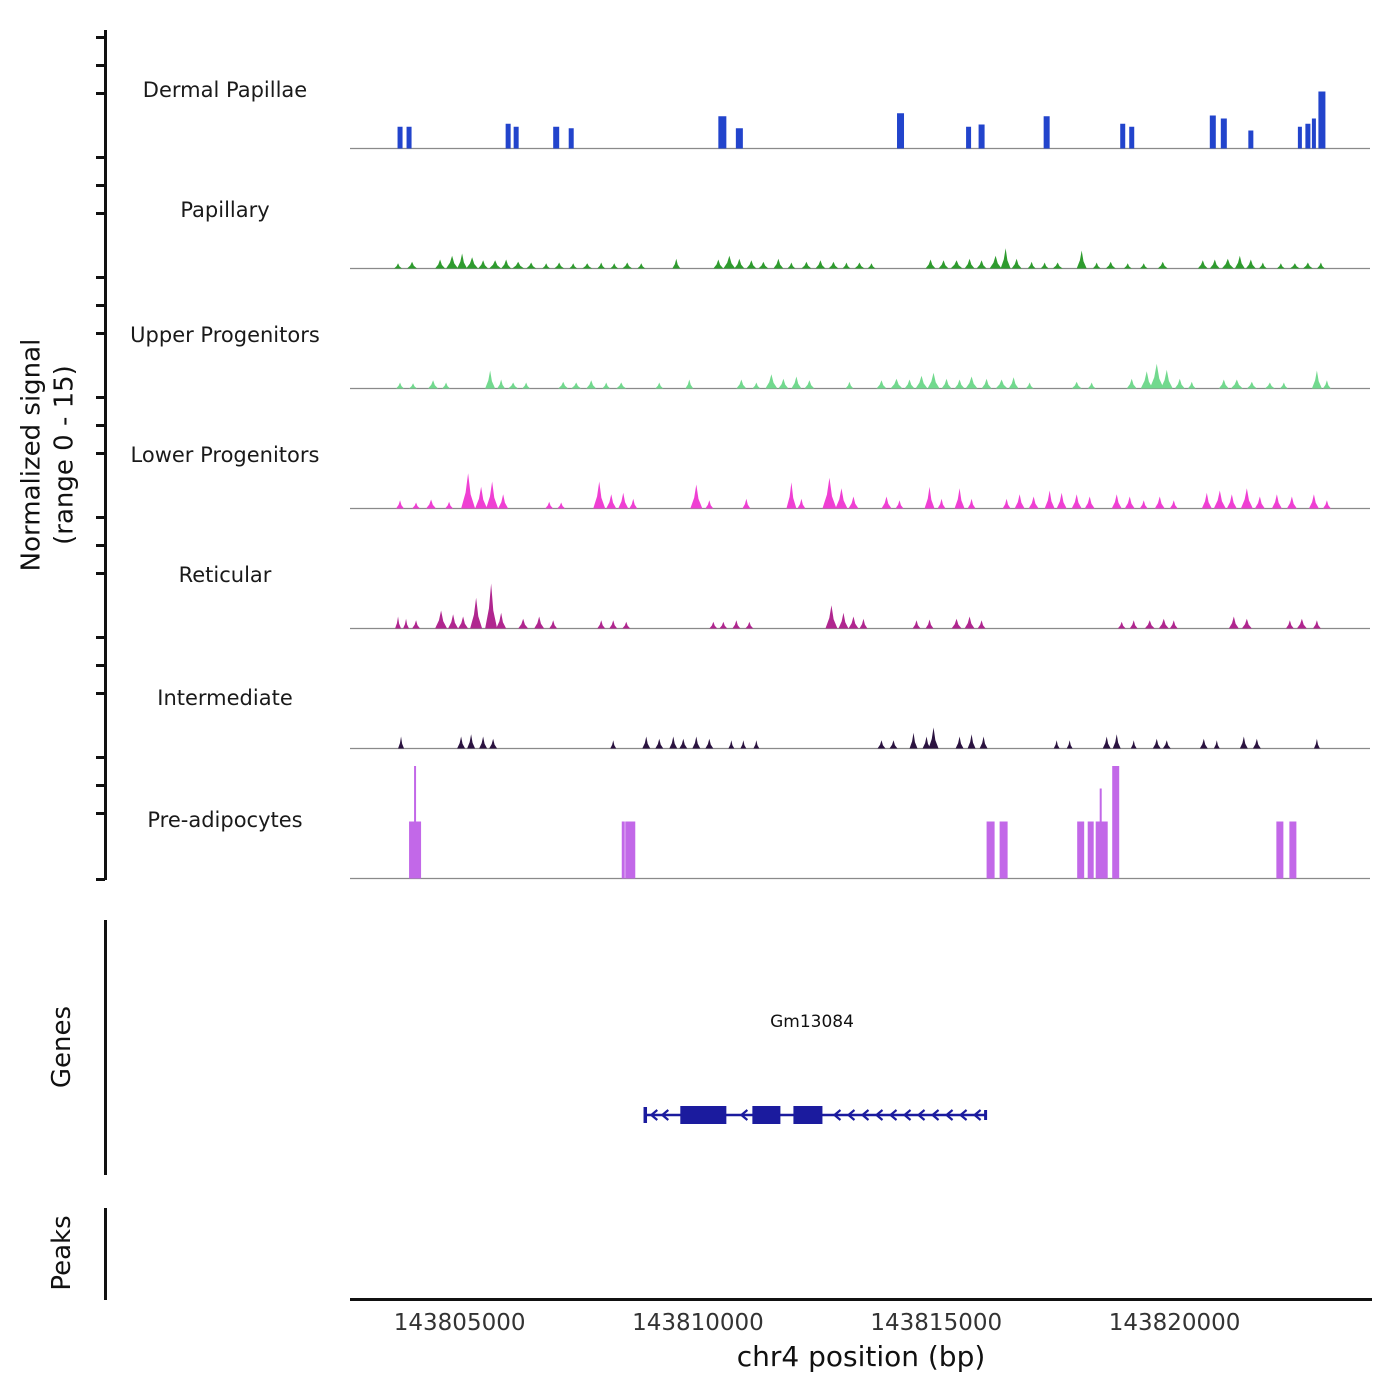  What do you see at coordinates (64, 455) in the screenshot?
I see `y-axis-label-line2: (range 0 - 15)` at bounding box center [64, 455].